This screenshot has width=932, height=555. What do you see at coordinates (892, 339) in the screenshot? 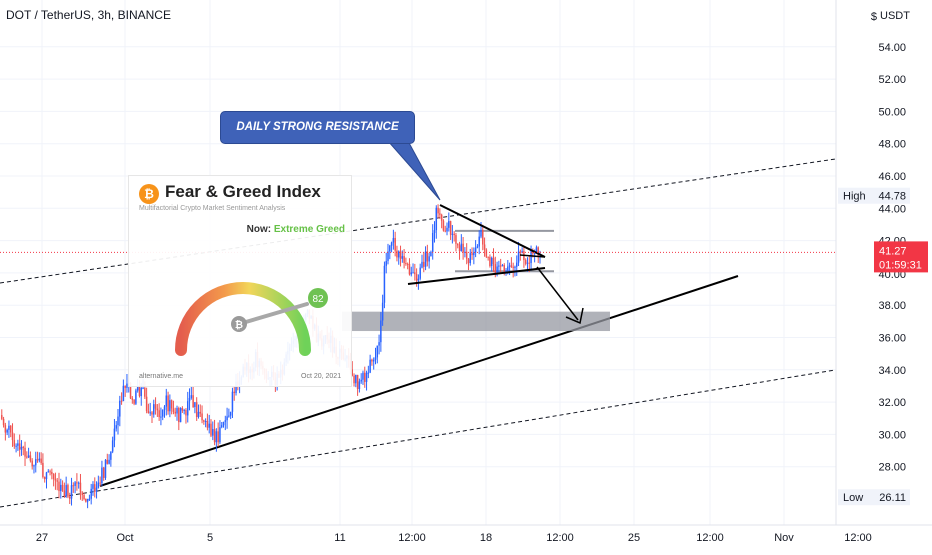
I see `price-tick-label: 36.00` at bounding box center [892, 339].